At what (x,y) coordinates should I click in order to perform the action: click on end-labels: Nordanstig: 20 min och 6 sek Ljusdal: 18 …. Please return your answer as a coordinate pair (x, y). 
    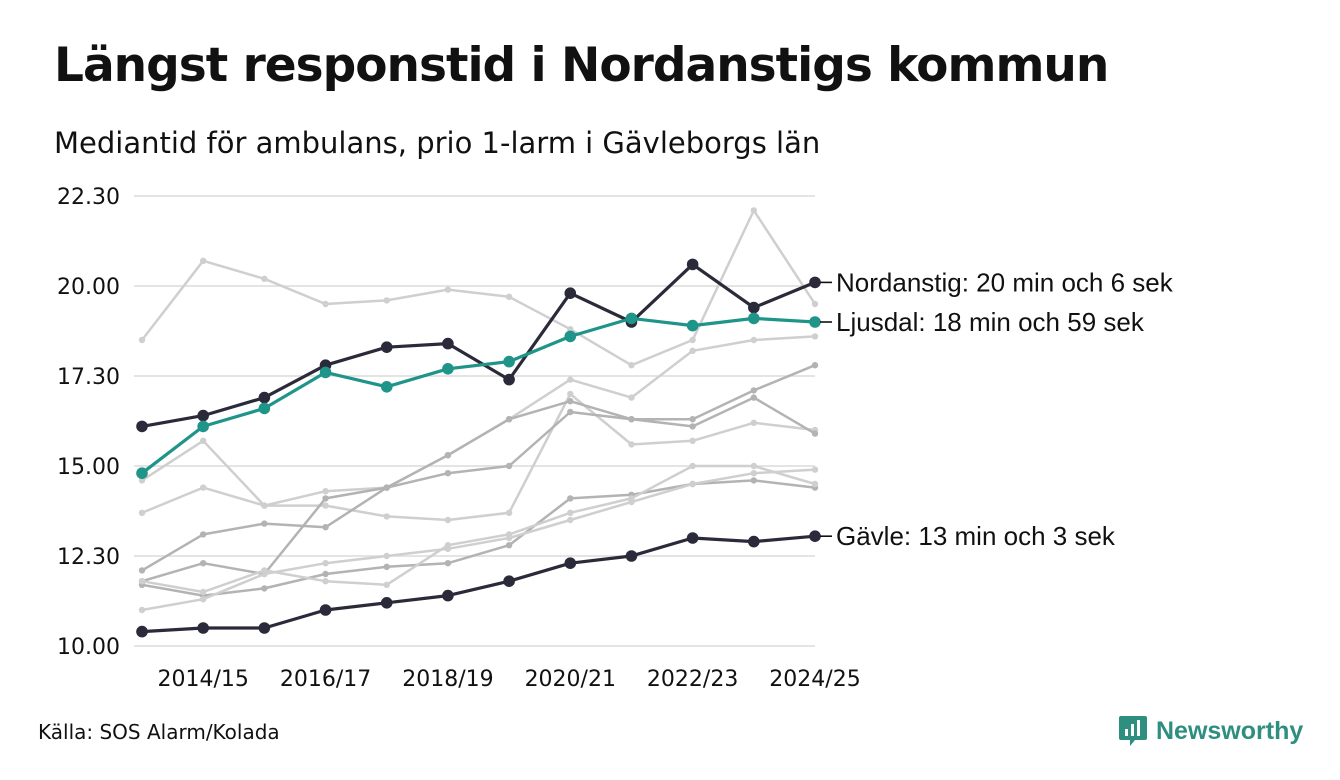
    Looking at the image, I should click on (997, 409).